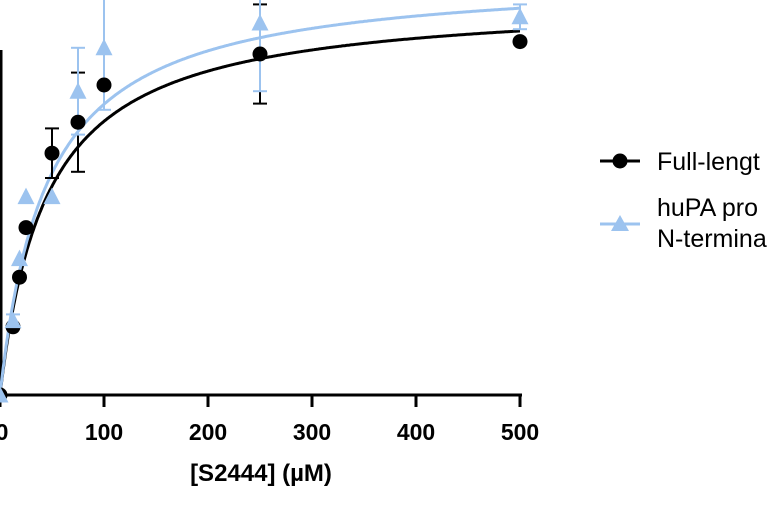 The image size is (770, 513). Describe the element at coordinates (520, 432) in the screenshot. I see `x-tick-label: 500` at that location.